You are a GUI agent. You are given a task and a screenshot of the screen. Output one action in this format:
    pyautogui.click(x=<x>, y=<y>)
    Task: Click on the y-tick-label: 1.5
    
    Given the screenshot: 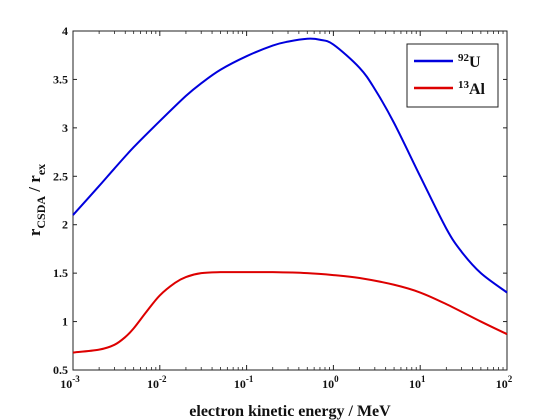 What is the action you would take?
    pyautogui.click(x=60, y=273)
    